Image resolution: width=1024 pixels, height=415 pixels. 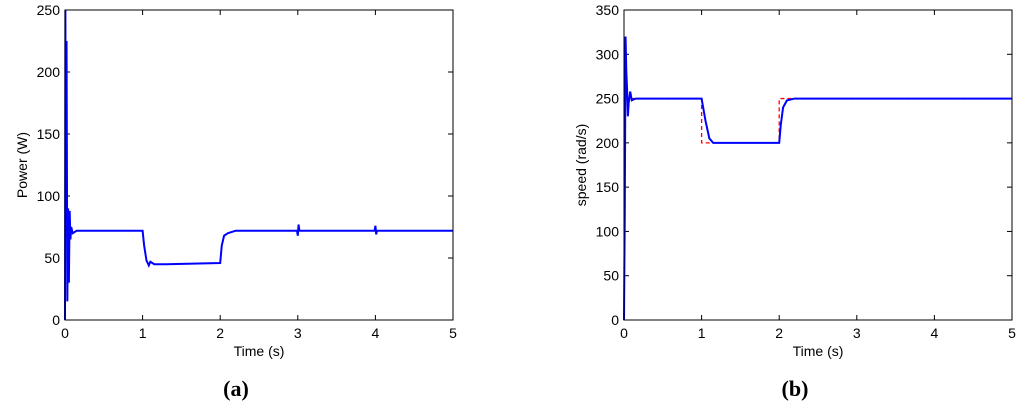 I want to click on y-axis-label: speed (rad/s), so click(x=581, y=165).